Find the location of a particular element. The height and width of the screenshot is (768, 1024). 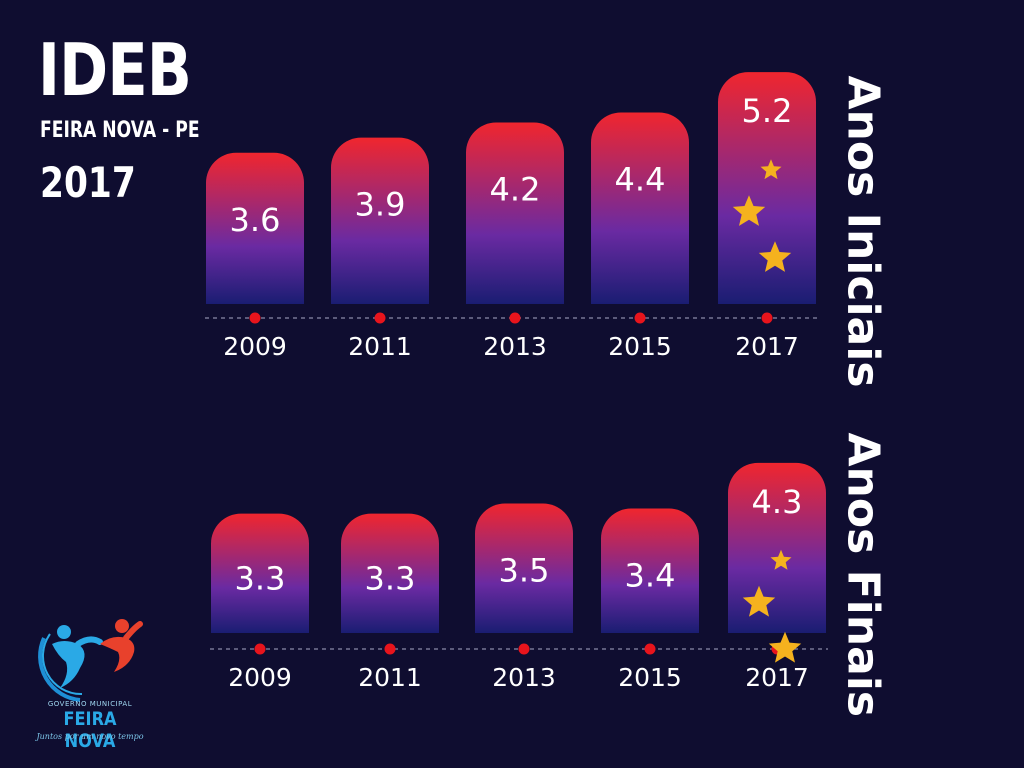

year-heading: 2017 is located at coordinates (88, 182).